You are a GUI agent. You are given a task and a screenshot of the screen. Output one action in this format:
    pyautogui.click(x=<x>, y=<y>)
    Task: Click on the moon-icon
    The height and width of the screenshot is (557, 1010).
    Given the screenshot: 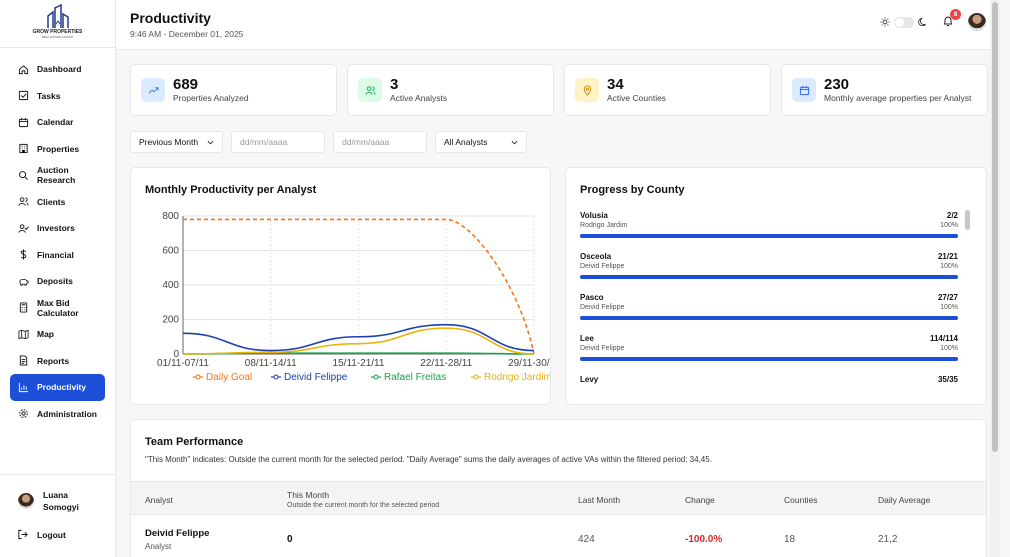 What is the action you would take?
    pyautogui.click(x=922, y=22)
    